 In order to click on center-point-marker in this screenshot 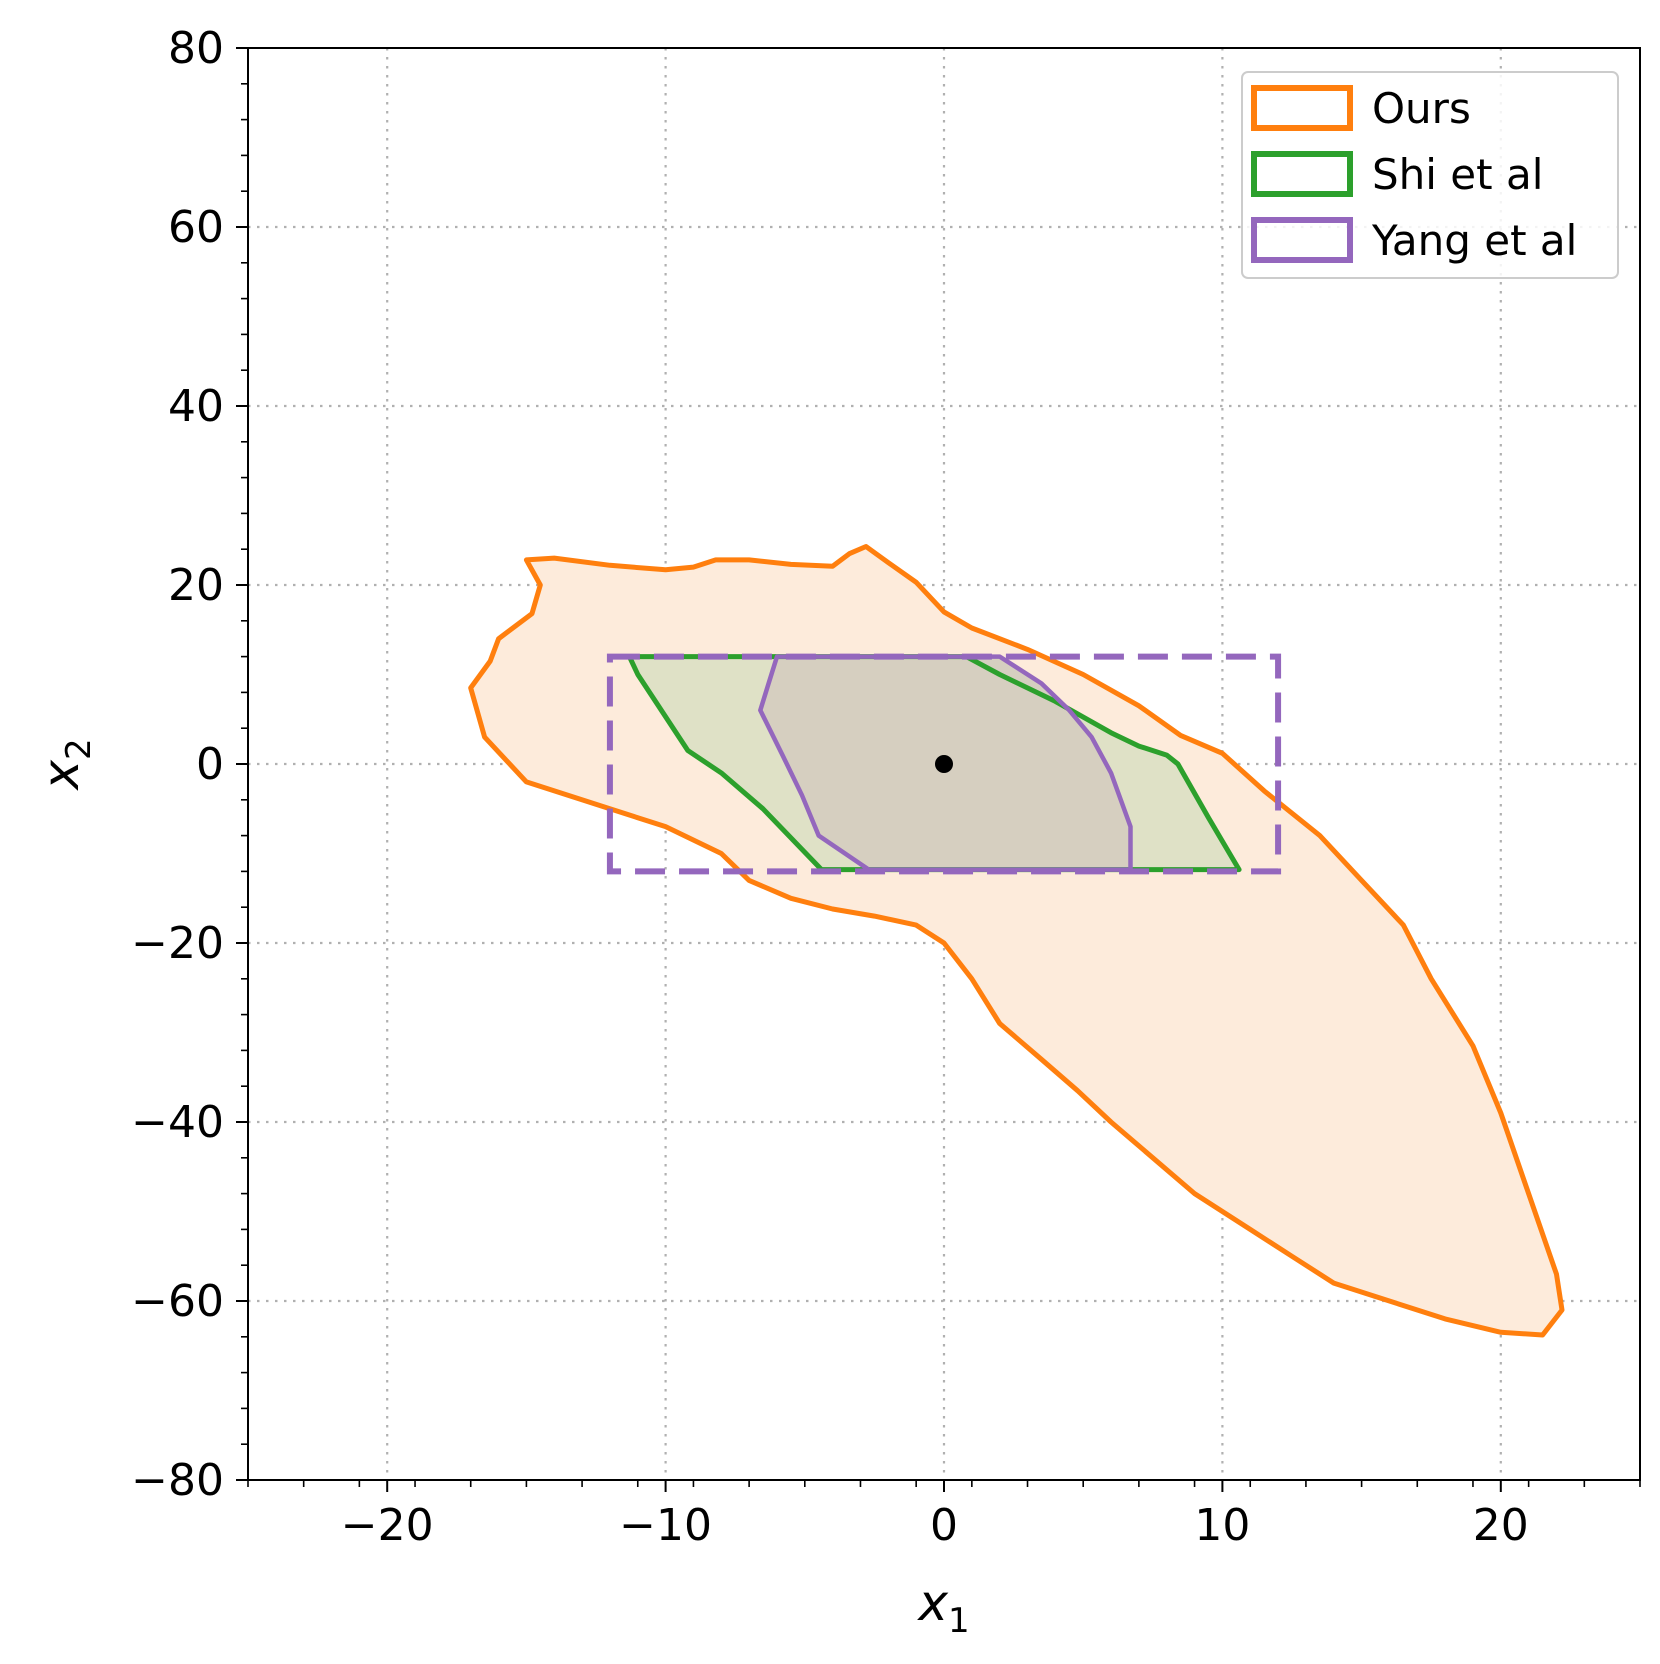, I will do `click(944, 764)`.